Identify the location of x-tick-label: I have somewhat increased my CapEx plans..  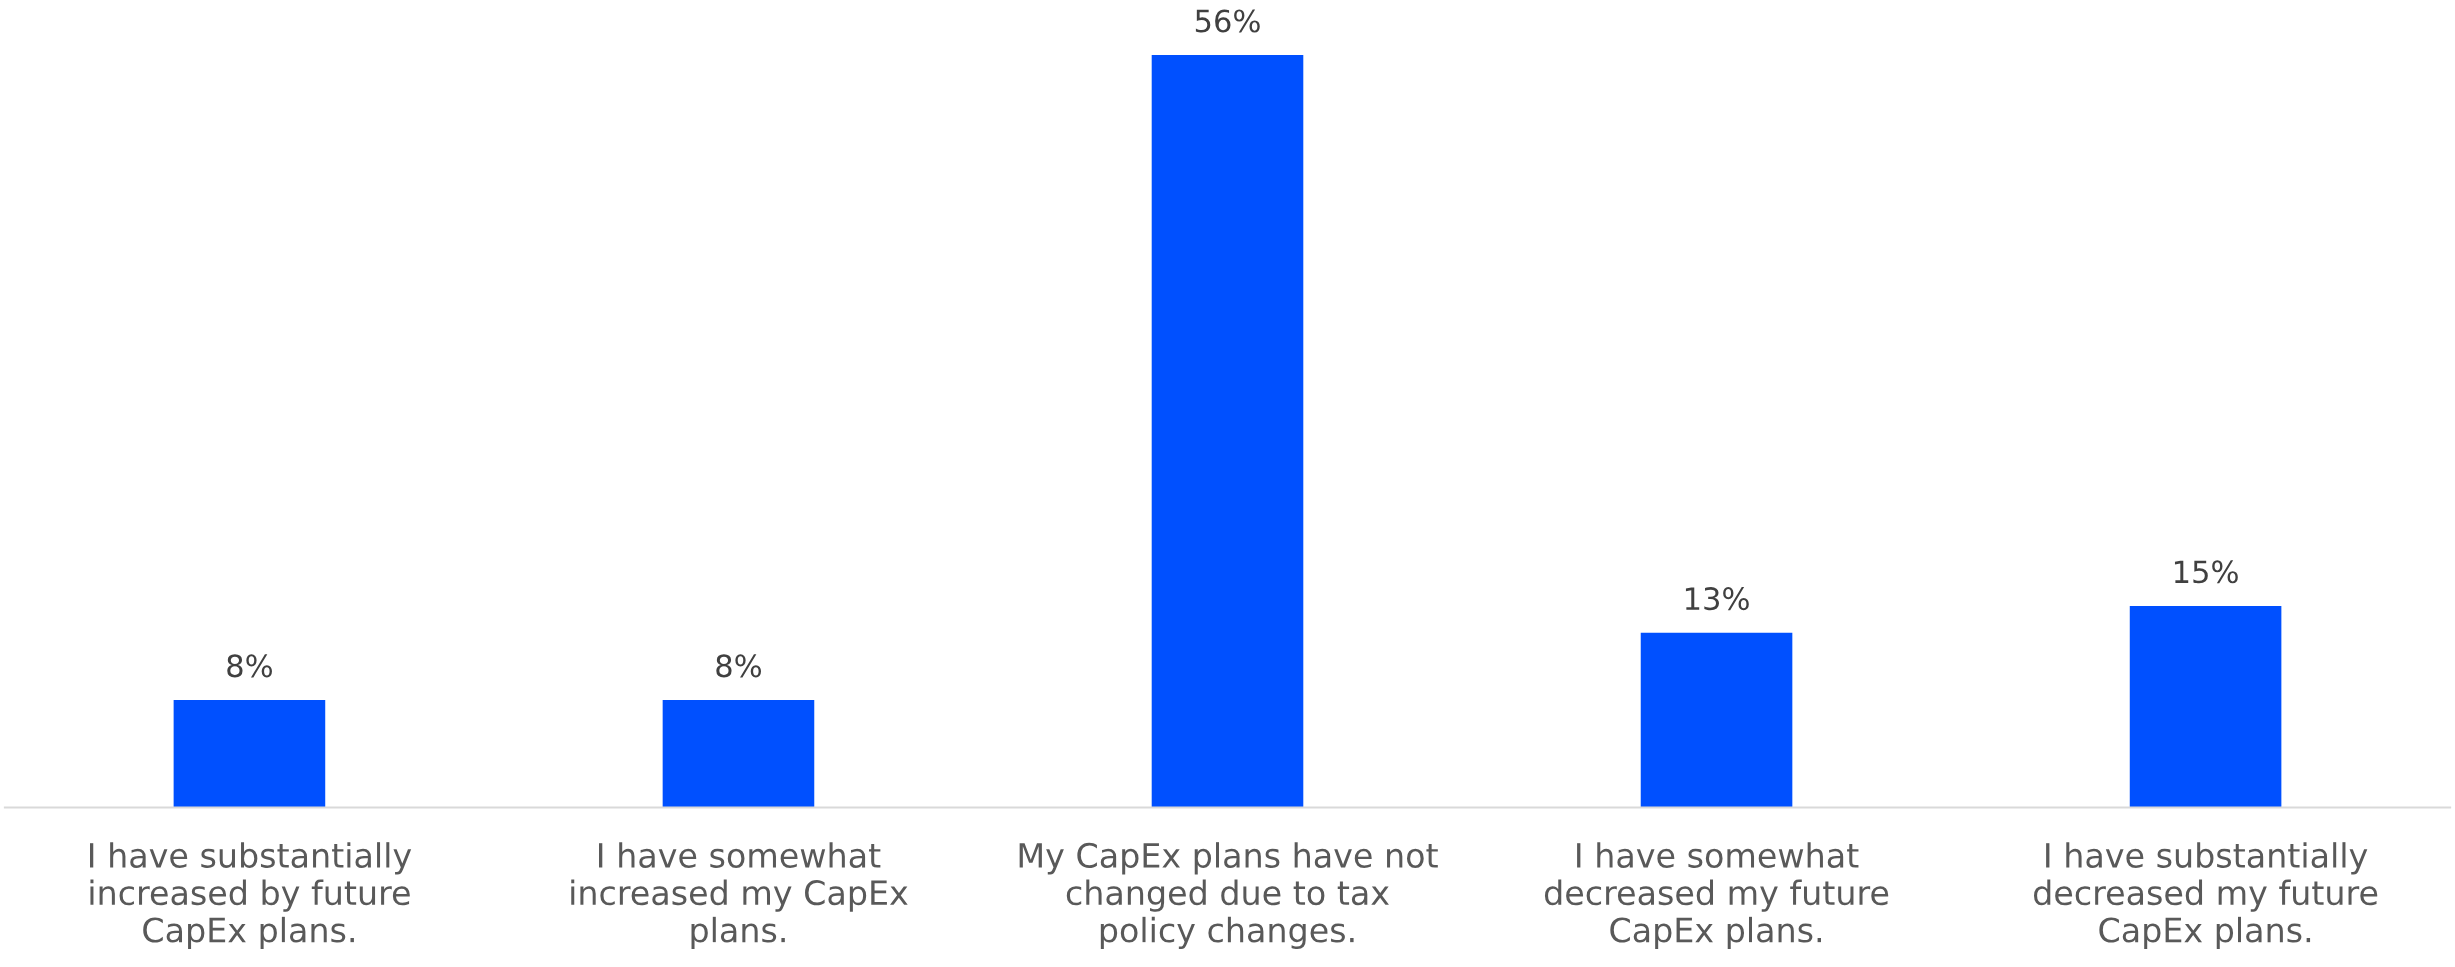
(739, 896).